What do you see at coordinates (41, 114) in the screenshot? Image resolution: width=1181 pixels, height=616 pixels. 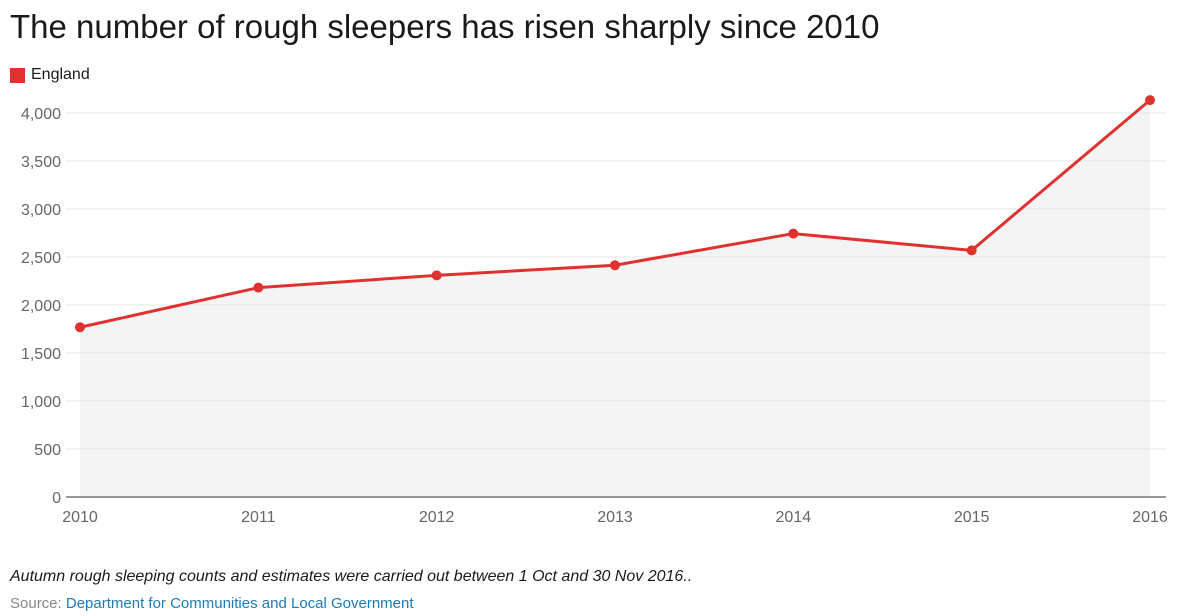 I see `y-tick-label-4000: 4,000` at bounding box center [41, 114].